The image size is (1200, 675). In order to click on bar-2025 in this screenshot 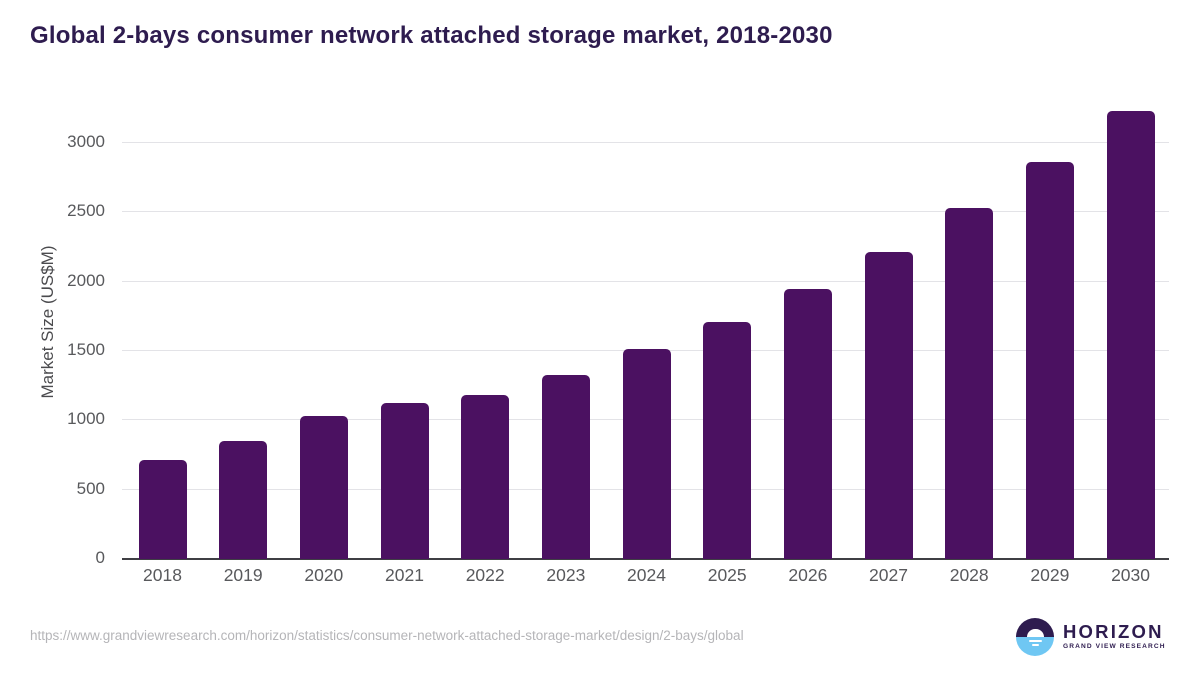, I will do `click(727, 440)`.